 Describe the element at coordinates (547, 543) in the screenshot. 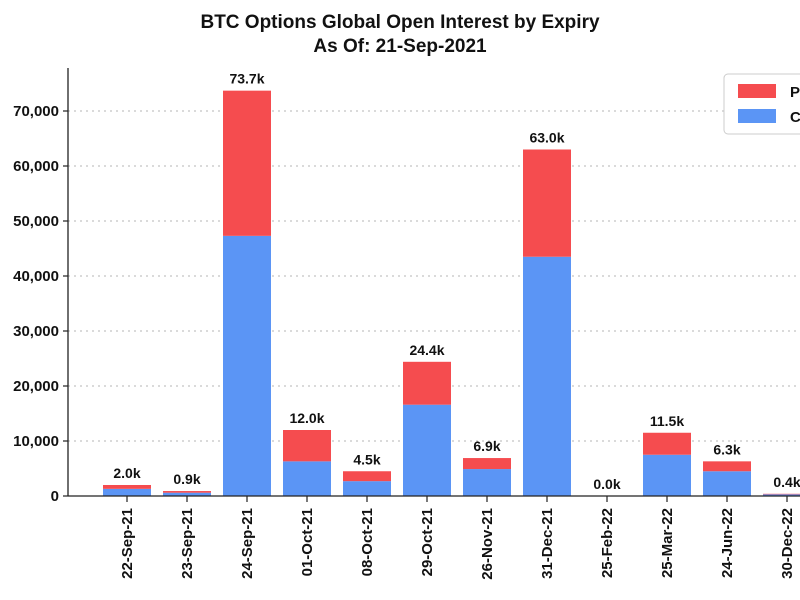

I see `x-tick-label: 31-Dec-21` at that location.